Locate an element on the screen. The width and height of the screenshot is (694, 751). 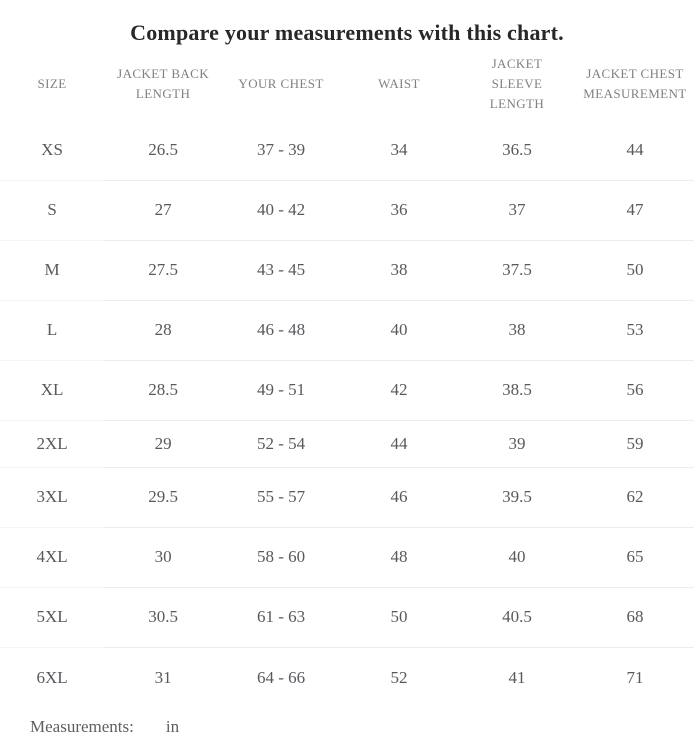
column-header-waist: WAIST is located at coordinates (399, 84).